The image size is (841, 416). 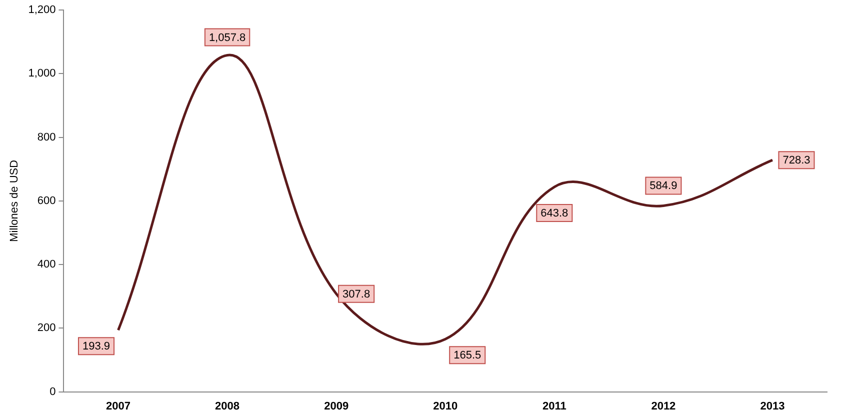 I want to click on data-label: 1,057.8, so click(x=227, y=38).